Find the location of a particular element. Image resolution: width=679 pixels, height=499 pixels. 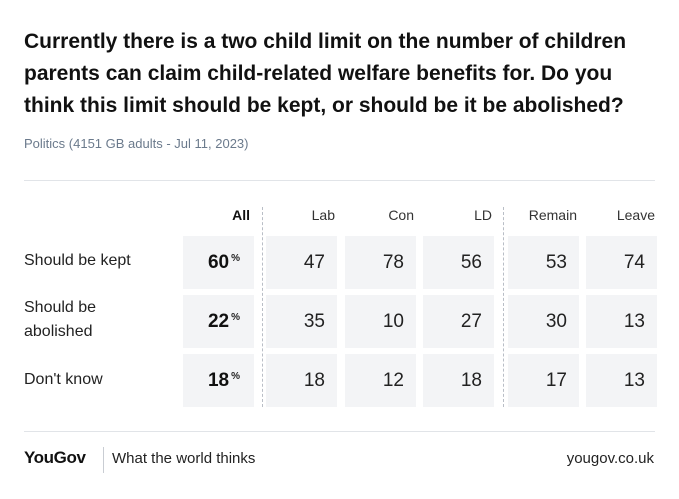

value-label: 12 is located at coordinates (393, 380).